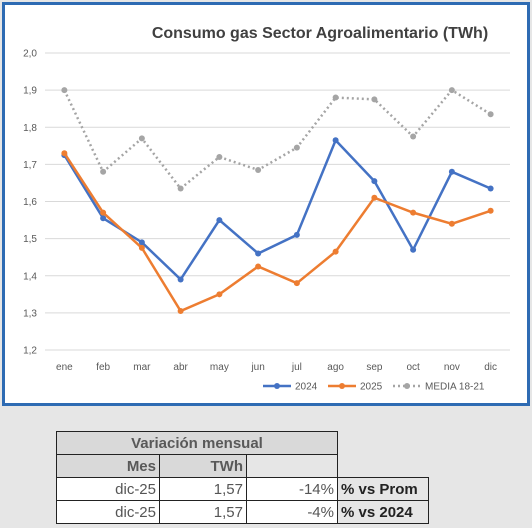 The width and height of the screenshot is (532, 528). I want to click on x-tick-label: ago, so click(335, 367).